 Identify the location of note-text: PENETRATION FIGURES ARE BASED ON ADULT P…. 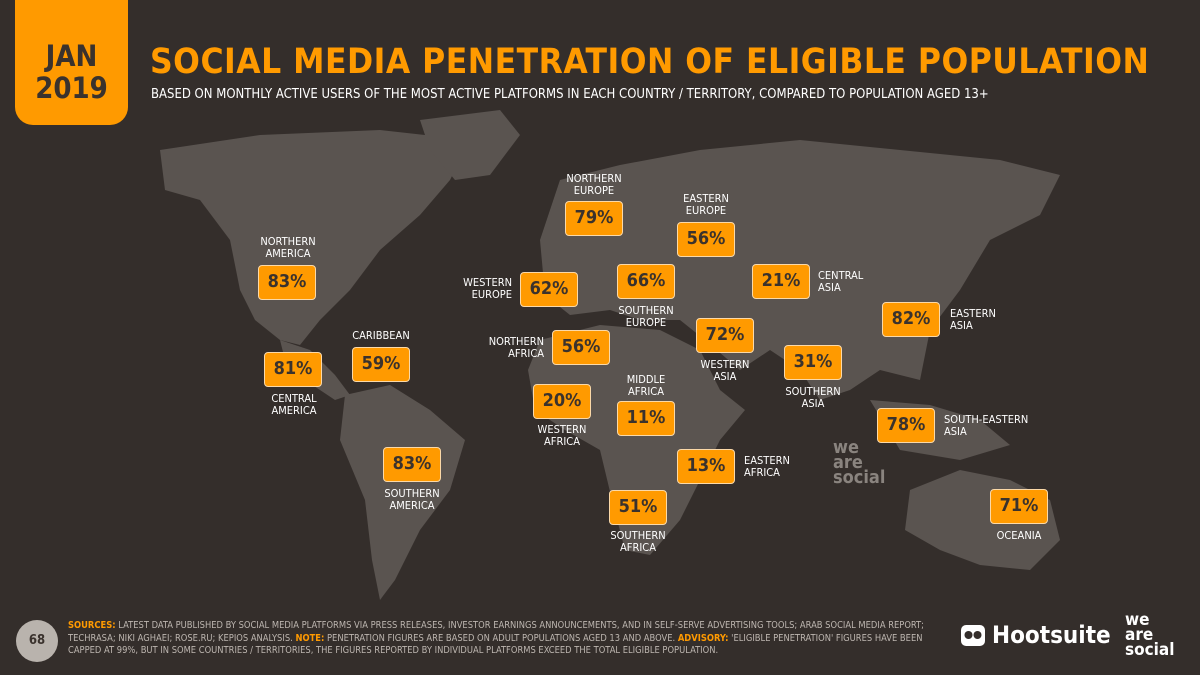
(501, 638).